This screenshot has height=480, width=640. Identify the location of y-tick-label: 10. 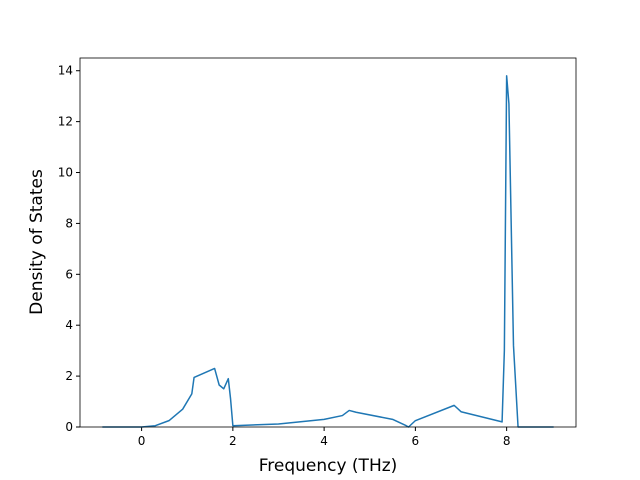
(65, 173).